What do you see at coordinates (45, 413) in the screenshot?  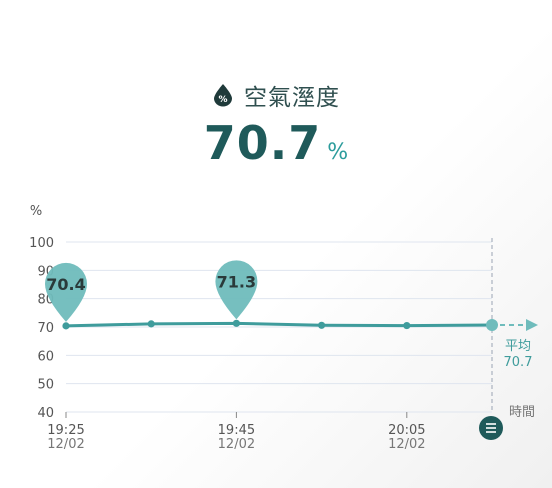 I see `y-tick-label: 40` at bounding box center [45, 413].